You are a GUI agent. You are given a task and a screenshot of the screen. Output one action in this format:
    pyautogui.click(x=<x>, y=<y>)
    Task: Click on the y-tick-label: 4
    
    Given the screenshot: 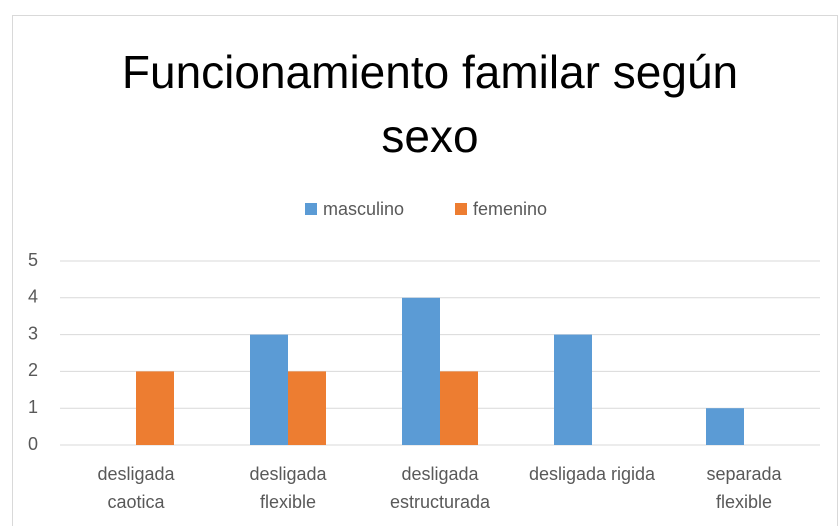 What is the action you would take?
    pyautogui.click(x=33, y=297)
    